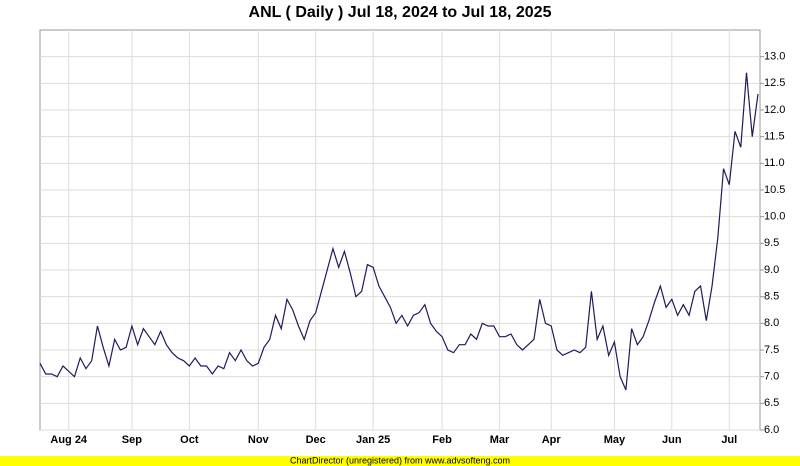 The width and height of the screenshot is (800, 466). What do you see at coordinates (771, 270) in the screenshot?
I see `y-tick-label: 9.0` at bounding box center [771, 270].